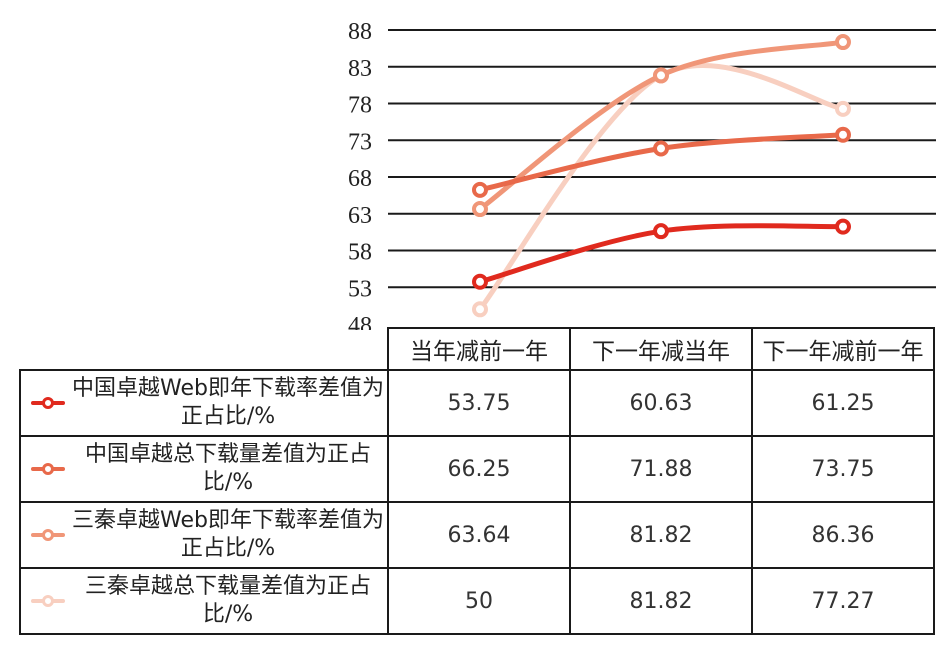 The image size is (952, 646). I want to click on legend-entry: 中国卓越Web即年下载率差值为正占比/%, so click(204, 403).